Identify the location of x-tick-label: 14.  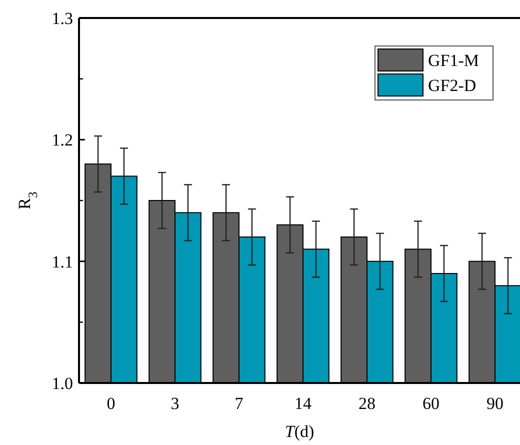
(303, 403).